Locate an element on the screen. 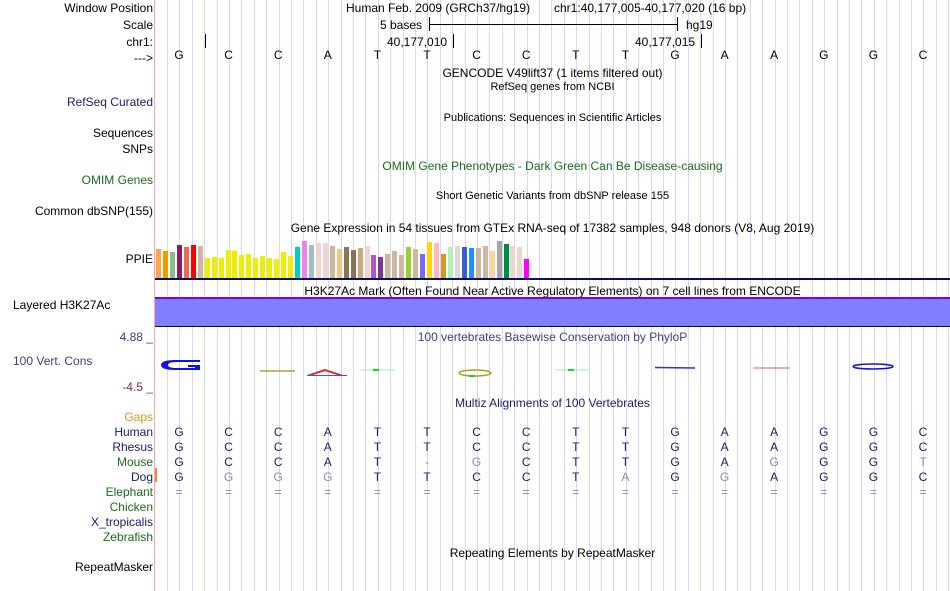 This screenshot has height=591, width=950. track-title-repeatmasker: Repeating Elements by RepeatMasker is located at coordinates (552, 553).